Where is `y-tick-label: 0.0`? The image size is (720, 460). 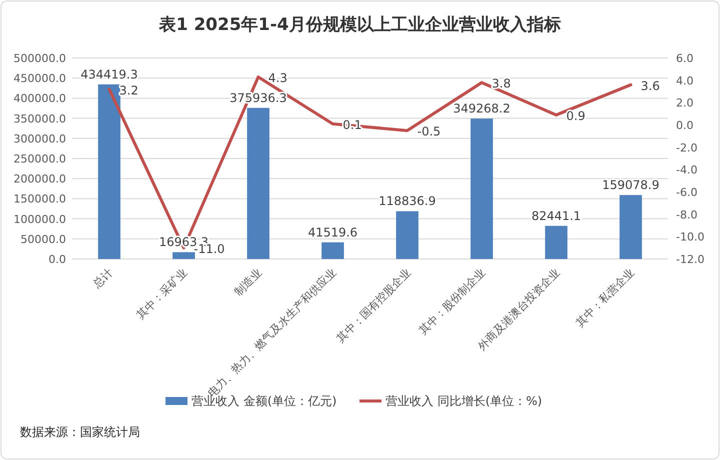 y-tick-label: 0.0 is located at coordinates (57, 259).